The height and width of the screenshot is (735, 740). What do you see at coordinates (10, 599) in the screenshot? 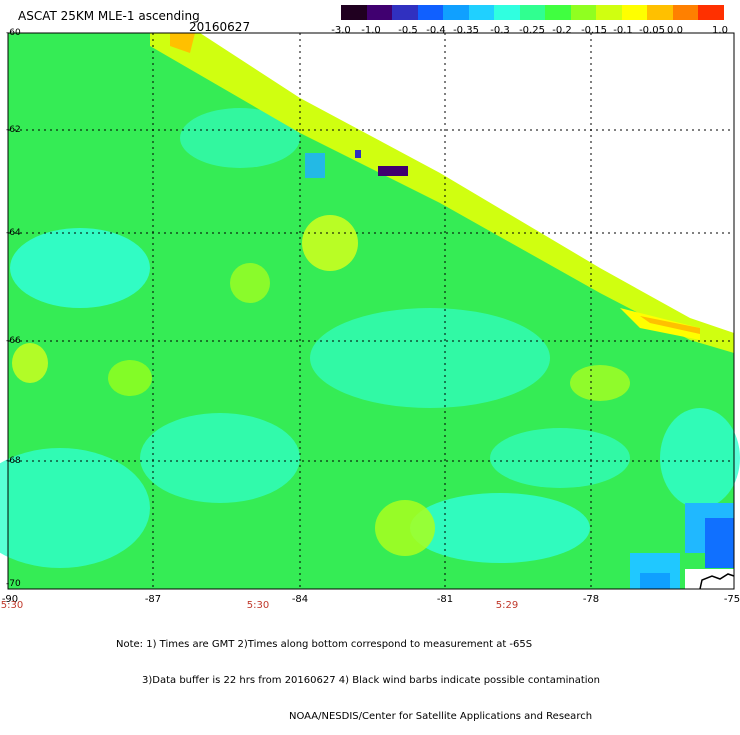
I see `longitude-label: -90` at bounding box center [10, 599].